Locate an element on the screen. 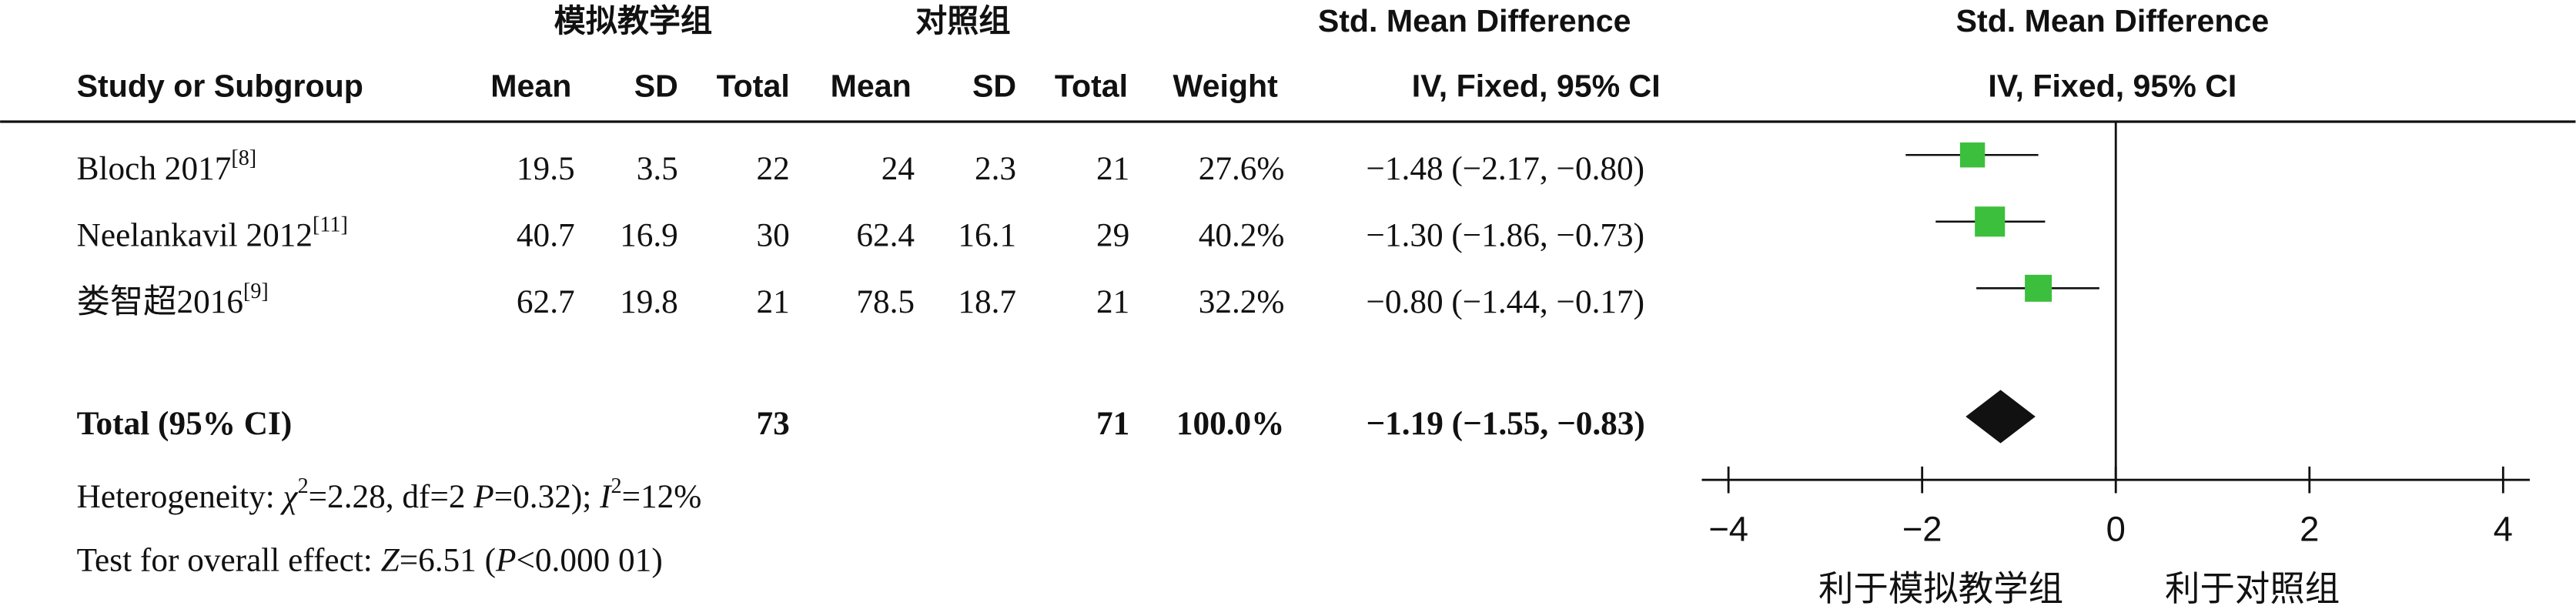  cell: 19.8 is located at coordinates (649, 301).